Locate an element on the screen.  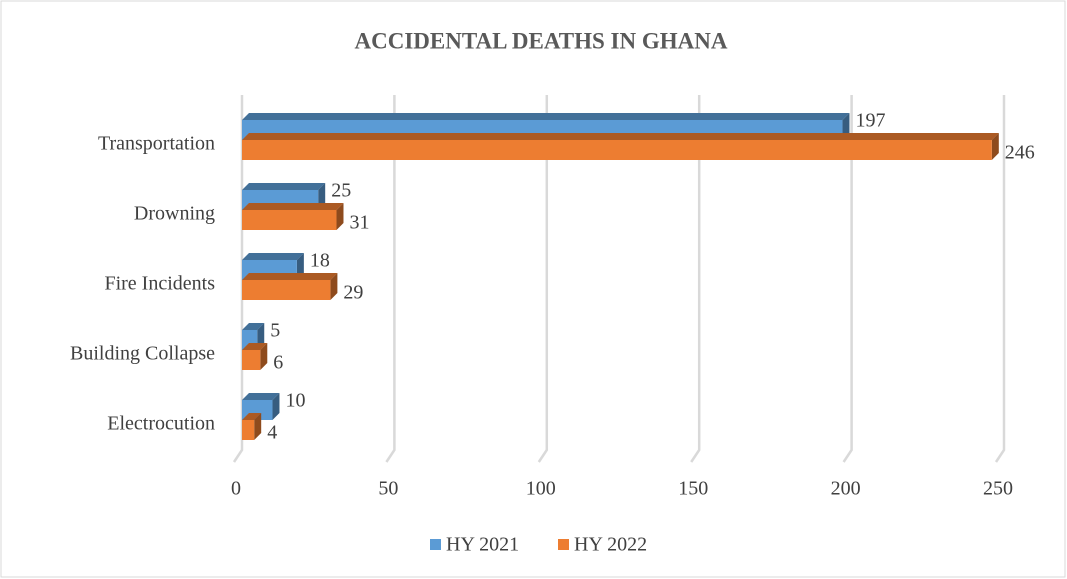
x-tick-label: 250 is located at coordinates (998, 489).